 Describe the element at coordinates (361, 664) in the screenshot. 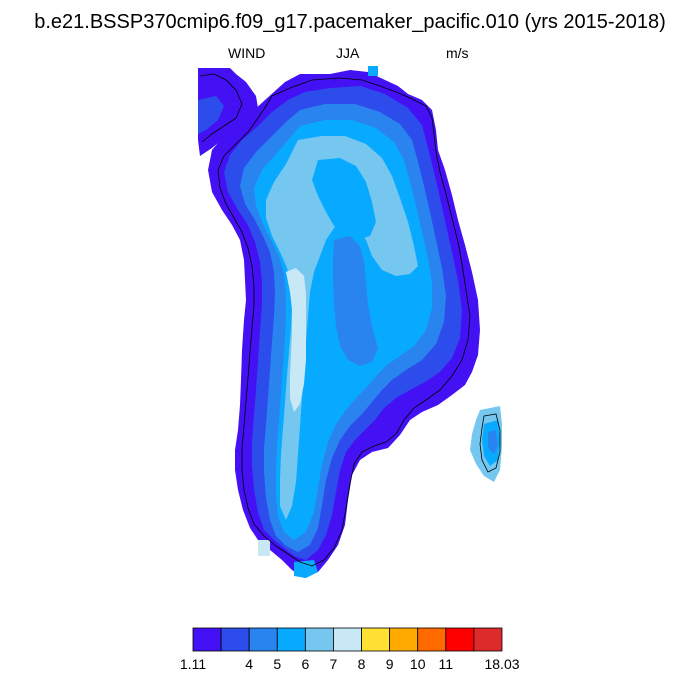

I see `colorbar-tick-label: 8` at that location.